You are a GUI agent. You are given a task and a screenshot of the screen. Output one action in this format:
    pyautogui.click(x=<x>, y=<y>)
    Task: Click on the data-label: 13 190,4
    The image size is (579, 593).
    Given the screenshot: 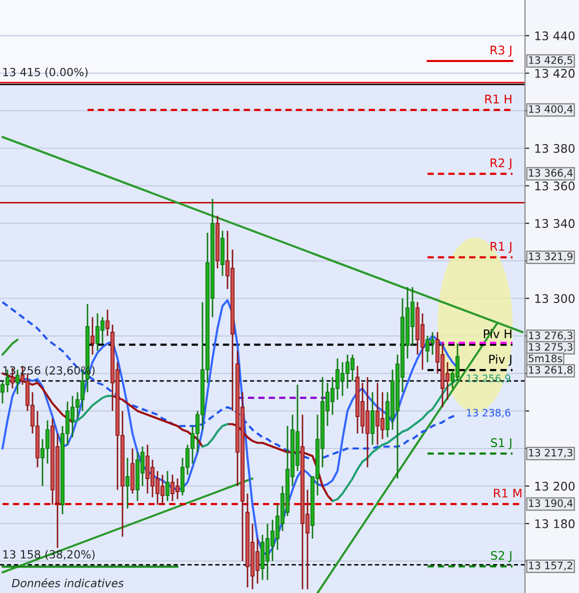 What is the action you would take?
    pyautogui.click(x=551, y=503)
    